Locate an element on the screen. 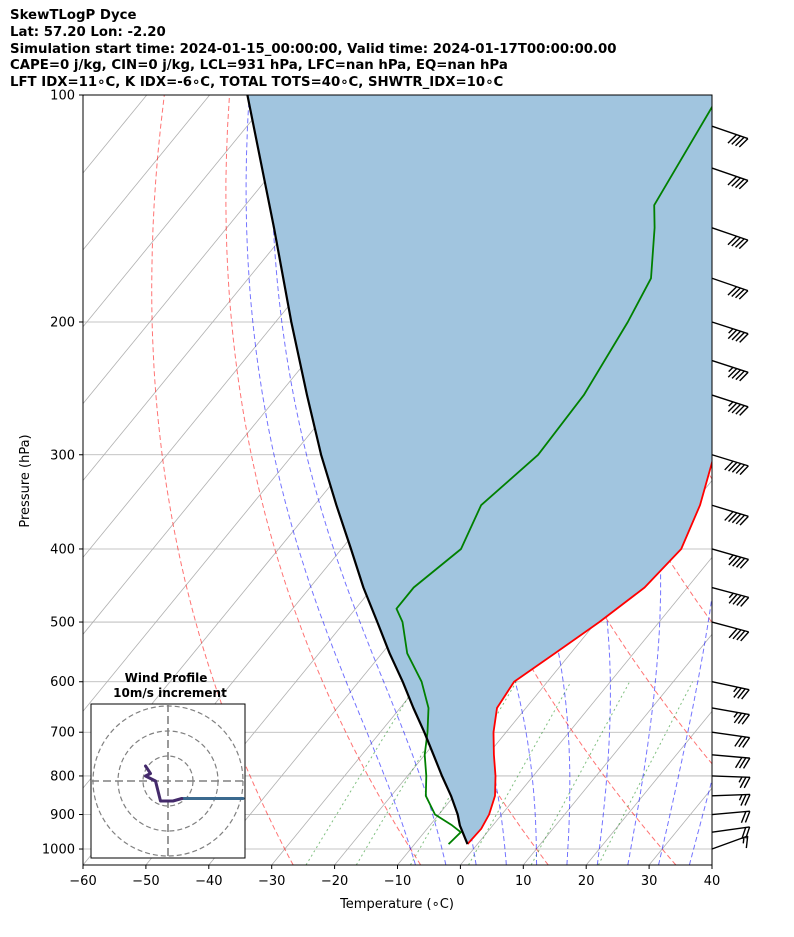 The height and width of the screenshot is (937, 794). x-axis-label: Temperature (∘C) is located at coordinates (396, 904).